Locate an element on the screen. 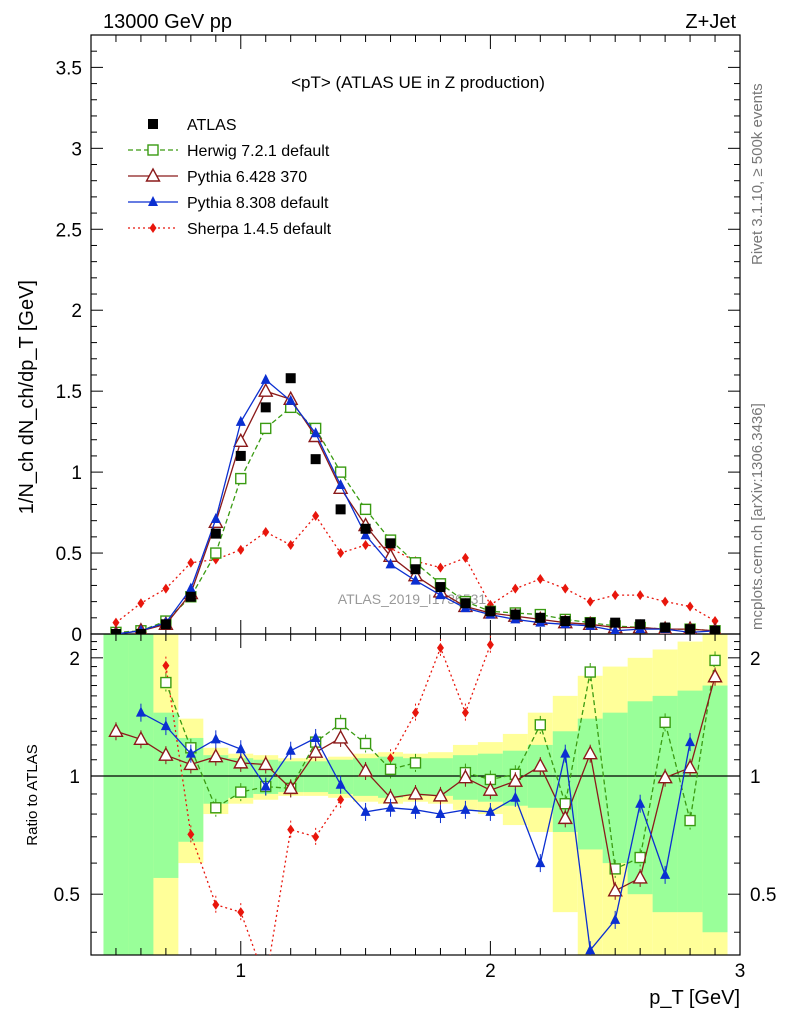  header-energy-label: 13000 GeV pp is located at coordinates (167, 22).